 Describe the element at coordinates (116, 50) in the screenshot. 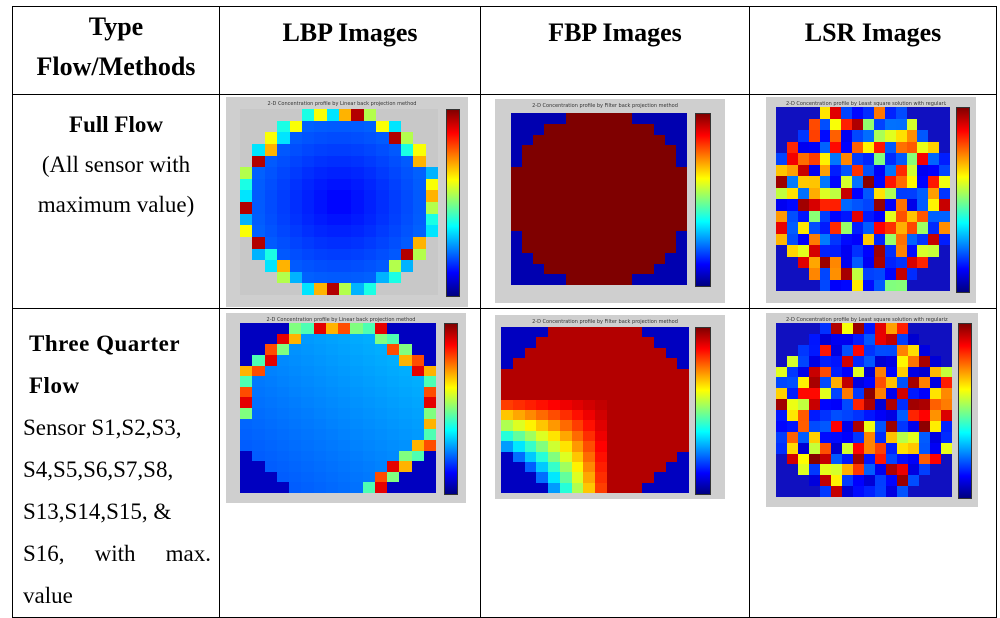

I see `header-type-flow-methods: Type Flow/Methods` at that location.